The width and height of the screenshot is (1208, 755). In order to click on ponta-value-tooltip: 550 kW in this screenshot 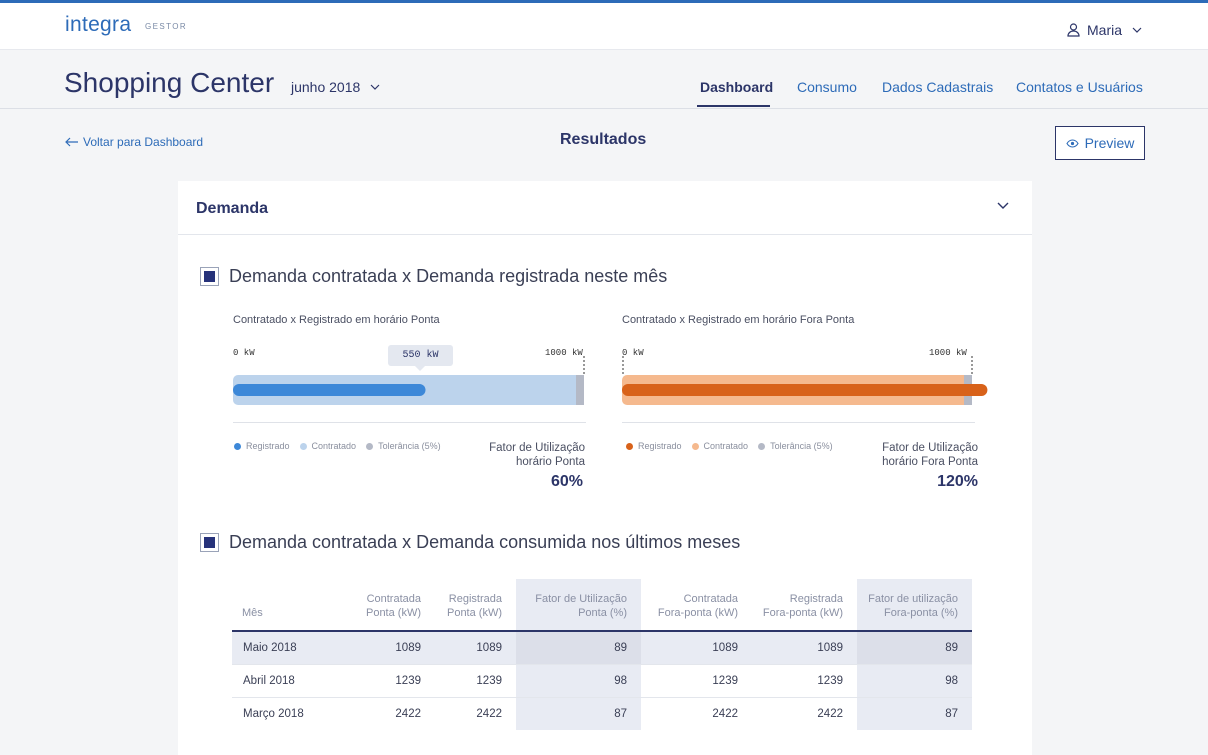, I will do `click(420, 358)`.